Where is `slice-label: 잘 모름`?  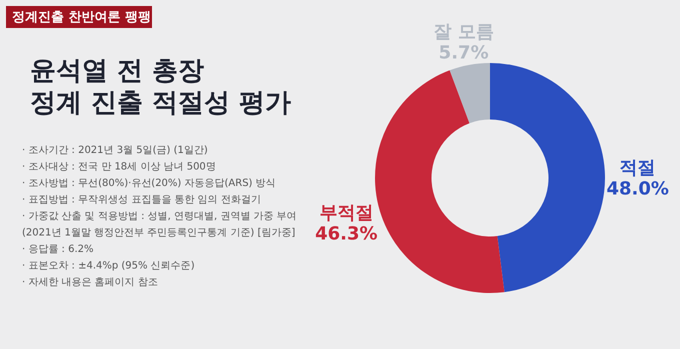
slice-label: 잘 모름 is located at coordinates (464, 31).